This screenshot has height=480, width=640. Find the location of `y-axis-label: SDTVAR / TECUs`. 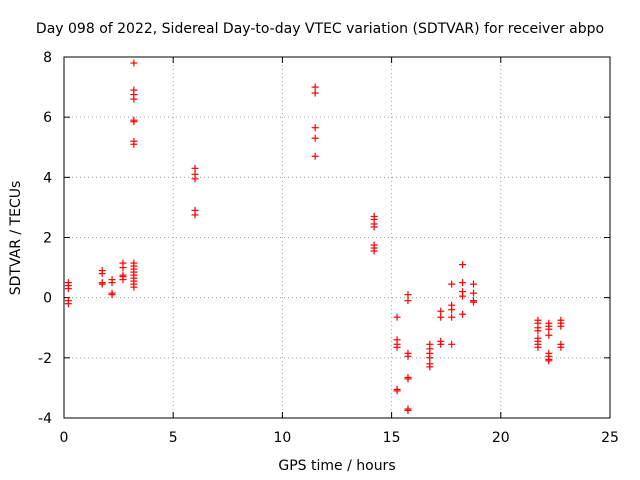

y-axis-label: SDTVAR / TECUs is located at coordinates (16, 238).